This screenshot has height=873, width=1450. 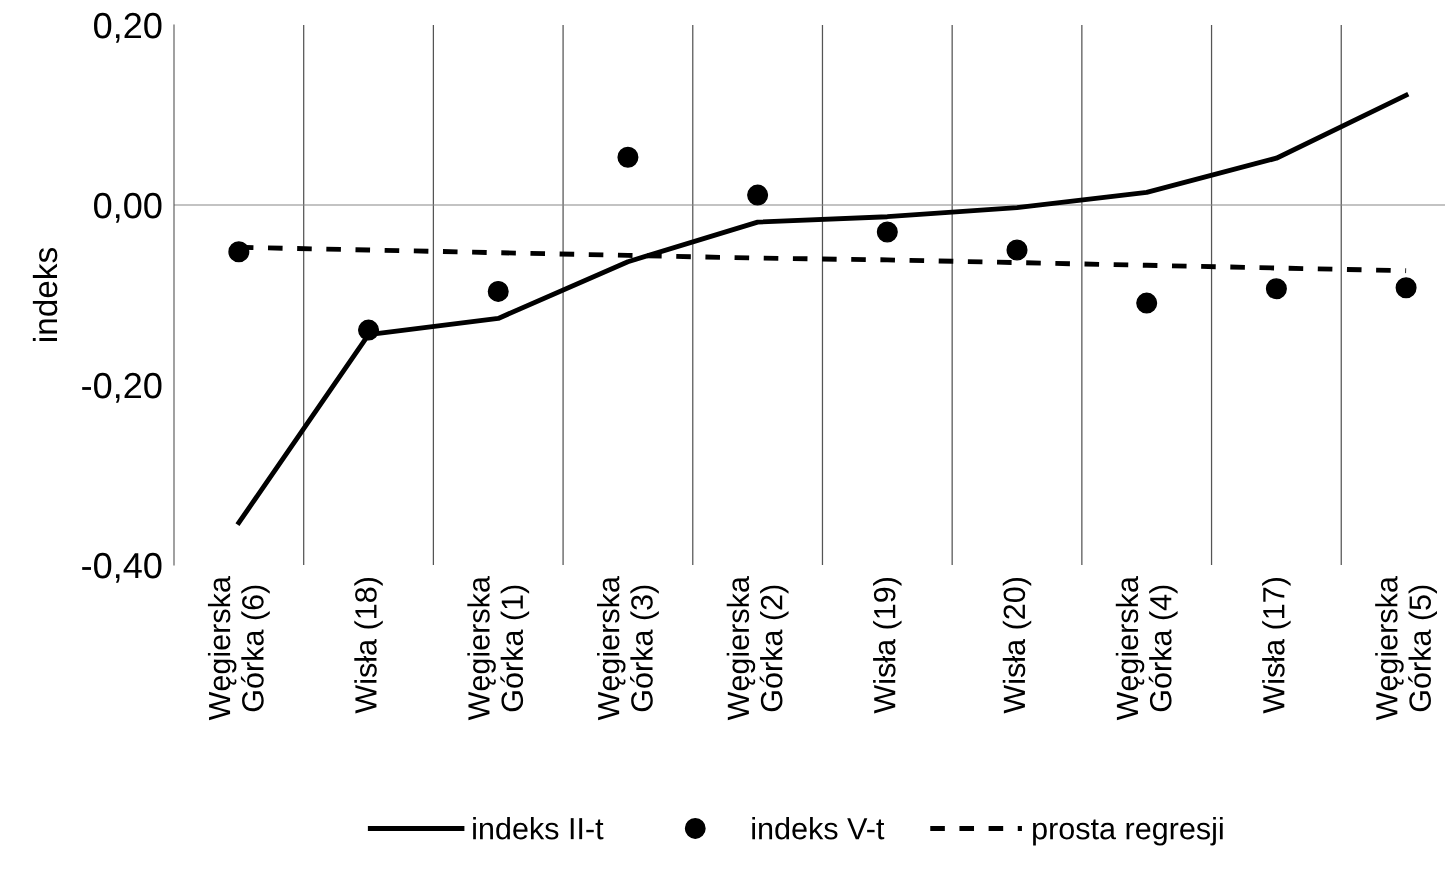 I want to click on y-axis-title: indeks, so click(x=45, y=294).